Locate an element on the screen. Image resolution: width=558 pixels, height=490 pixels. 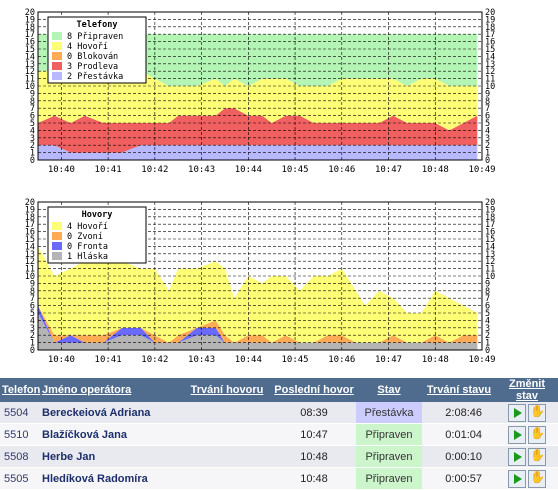
y-tick-right: 9 is located at coordinates (487, 284).